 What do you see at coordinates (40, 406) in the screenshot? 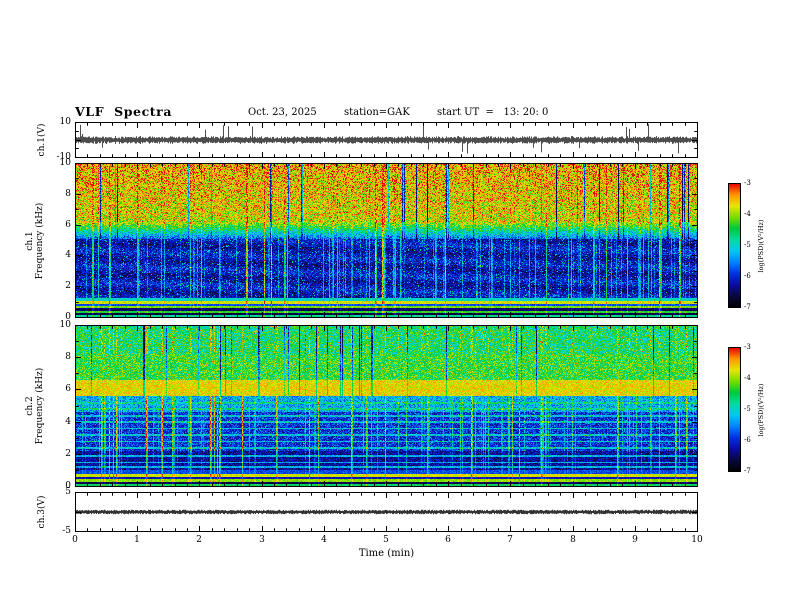
I see `ch2-axis-frequency-text: Frequency (kHz)` at bounding box center [40, 406].